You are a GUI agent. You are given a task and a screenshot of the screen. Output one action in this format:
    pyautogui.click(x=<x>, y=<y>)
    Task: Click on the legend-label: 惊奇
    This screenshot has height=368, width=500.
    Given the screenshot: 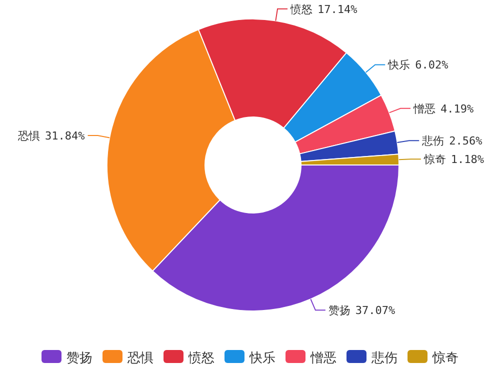 What is the action you would take?
    pyautogui.click(x=445, y=358)
    